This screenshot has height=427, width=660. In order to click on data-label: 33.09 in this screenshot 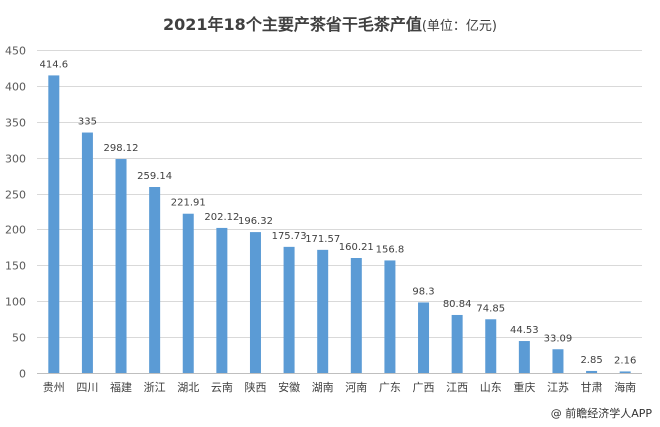, I will do `click(558, 338)`.